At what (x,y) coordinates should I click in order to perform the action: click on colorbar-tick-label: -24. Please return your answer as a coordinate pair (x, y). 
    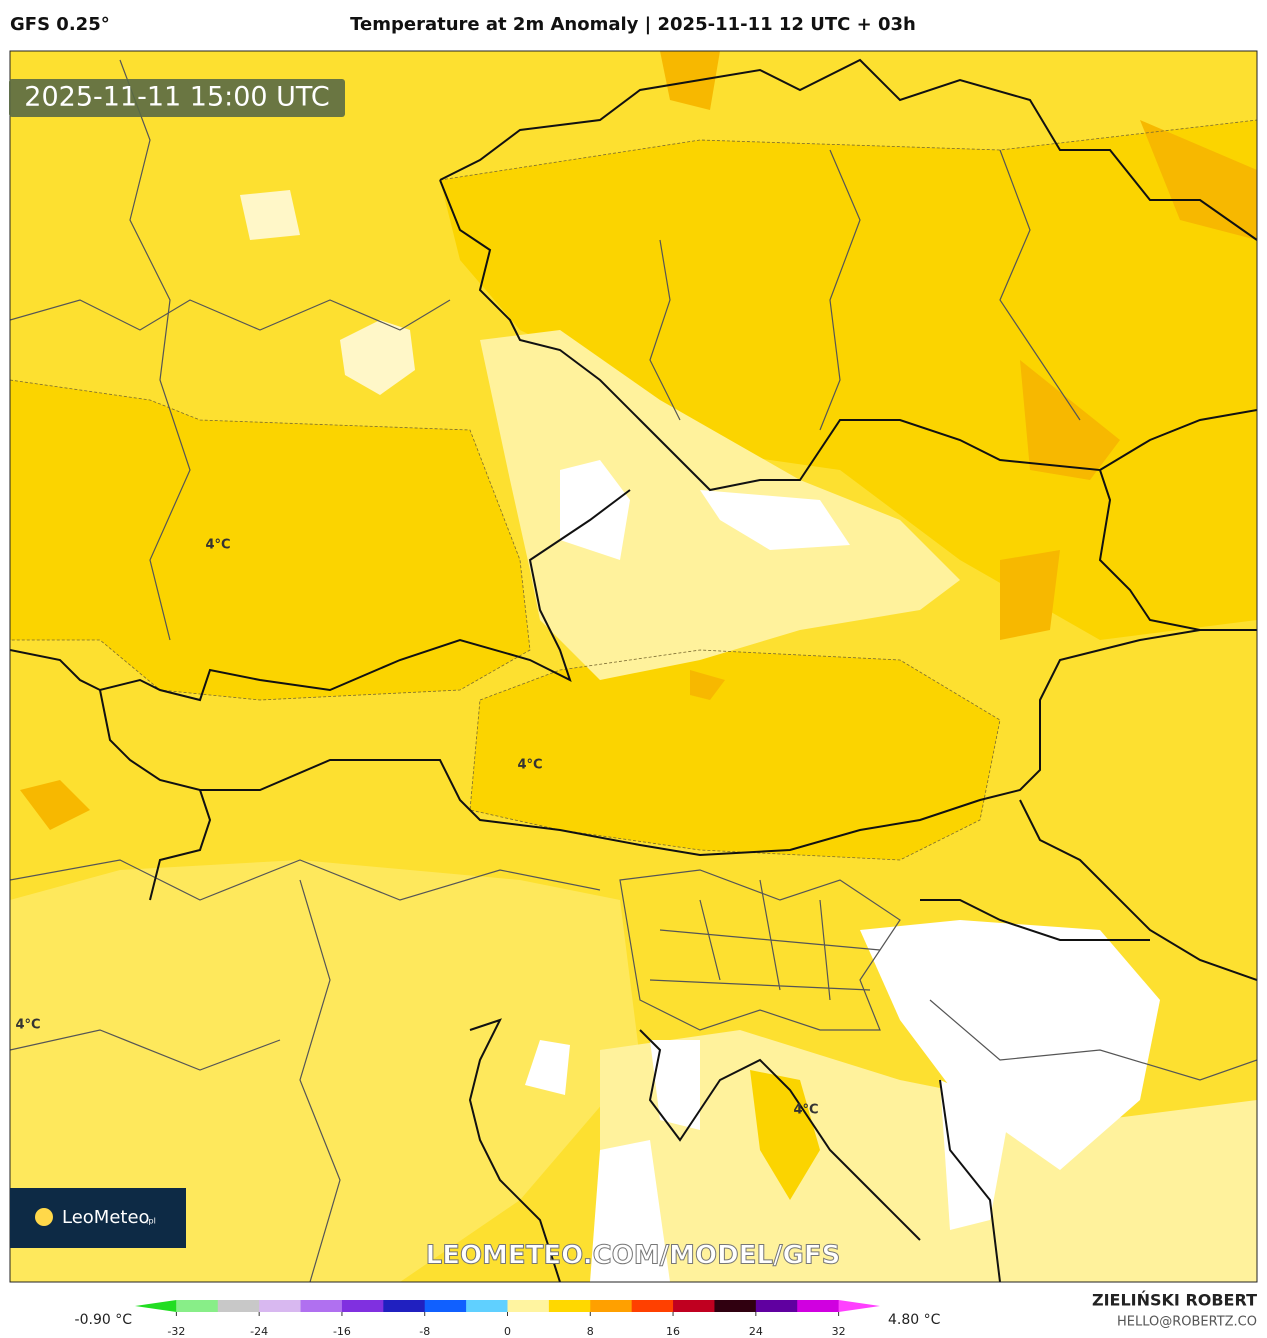
    Looking at the image, I should click on (259, 1331).